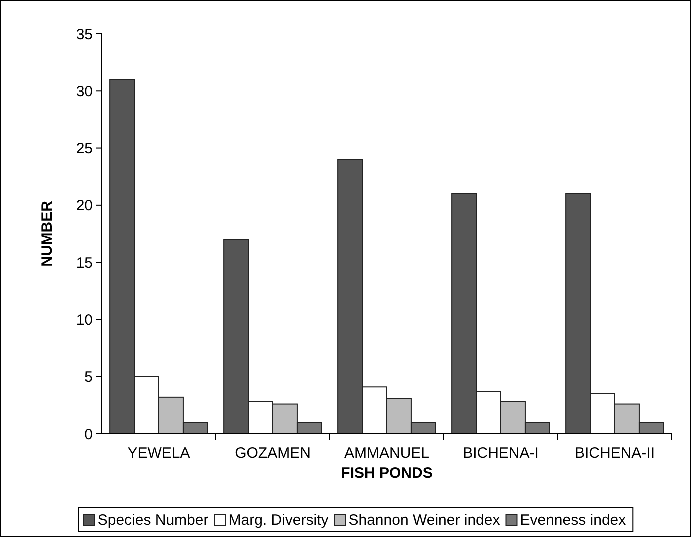 Image resolution: width=692 pixels, height=538 pixels. What do you see at coordinates (387, 453) in the screenshot?
I see `x-tick-label: AMMANUEL` at bounding box center [387, 453].